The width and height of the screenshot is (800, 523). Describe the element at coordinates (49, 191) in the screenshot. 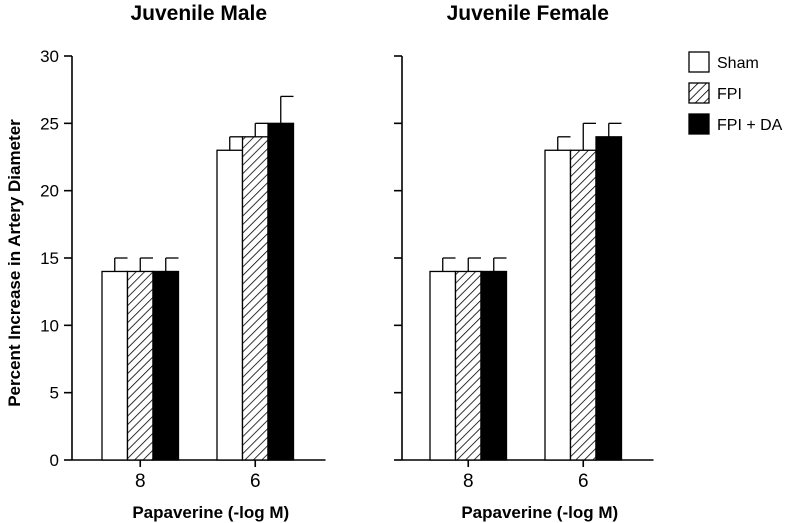

I see `y-tick-label: 20` at that location.